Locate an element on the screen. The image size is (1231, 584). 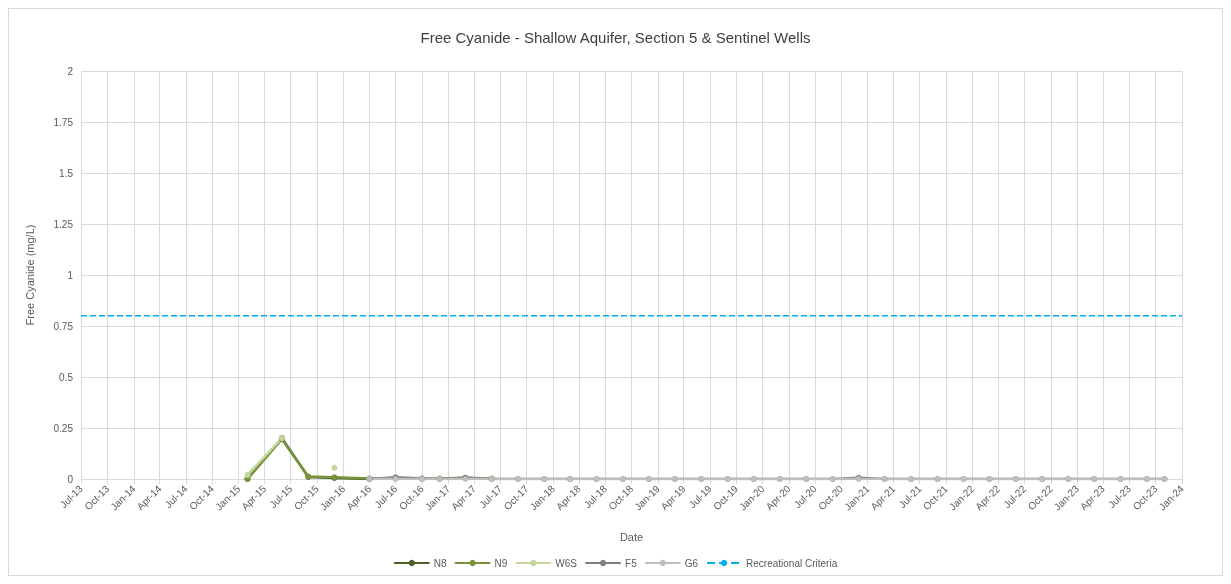
y-tick-label: 1 is located at coordinates (70, 275).